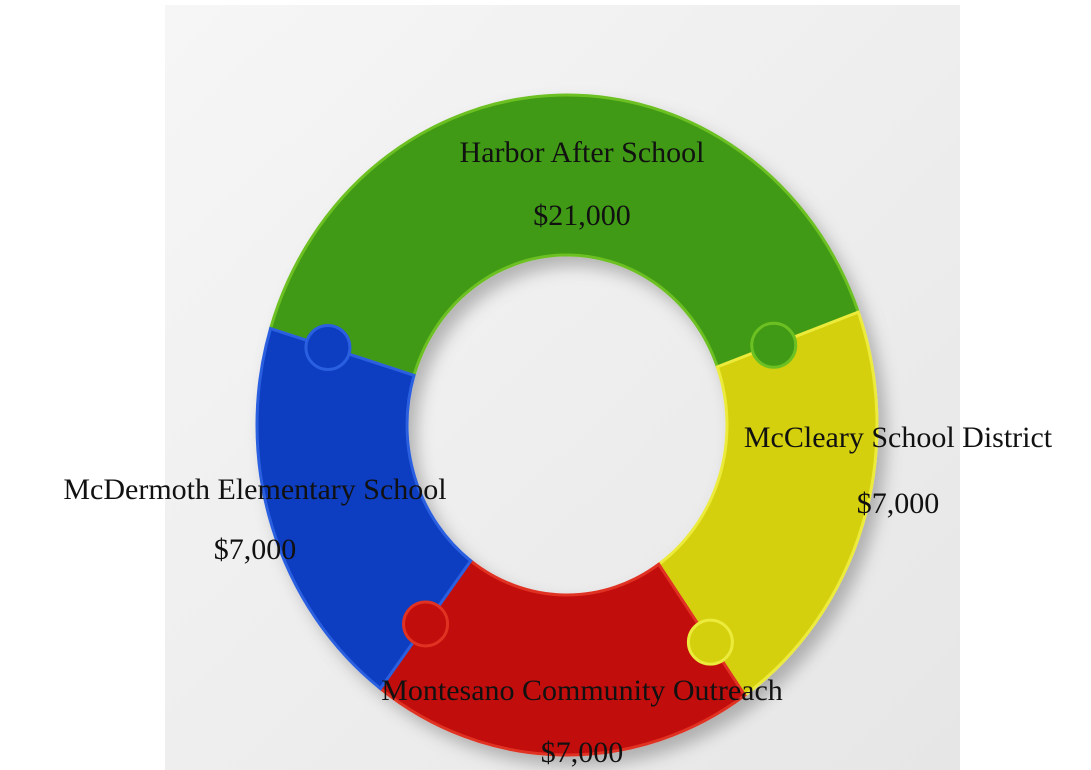  Describe the element at coordinates (582, 690) in the screenshot. I see `piece-label: Montesano Community Outreach` at that location.